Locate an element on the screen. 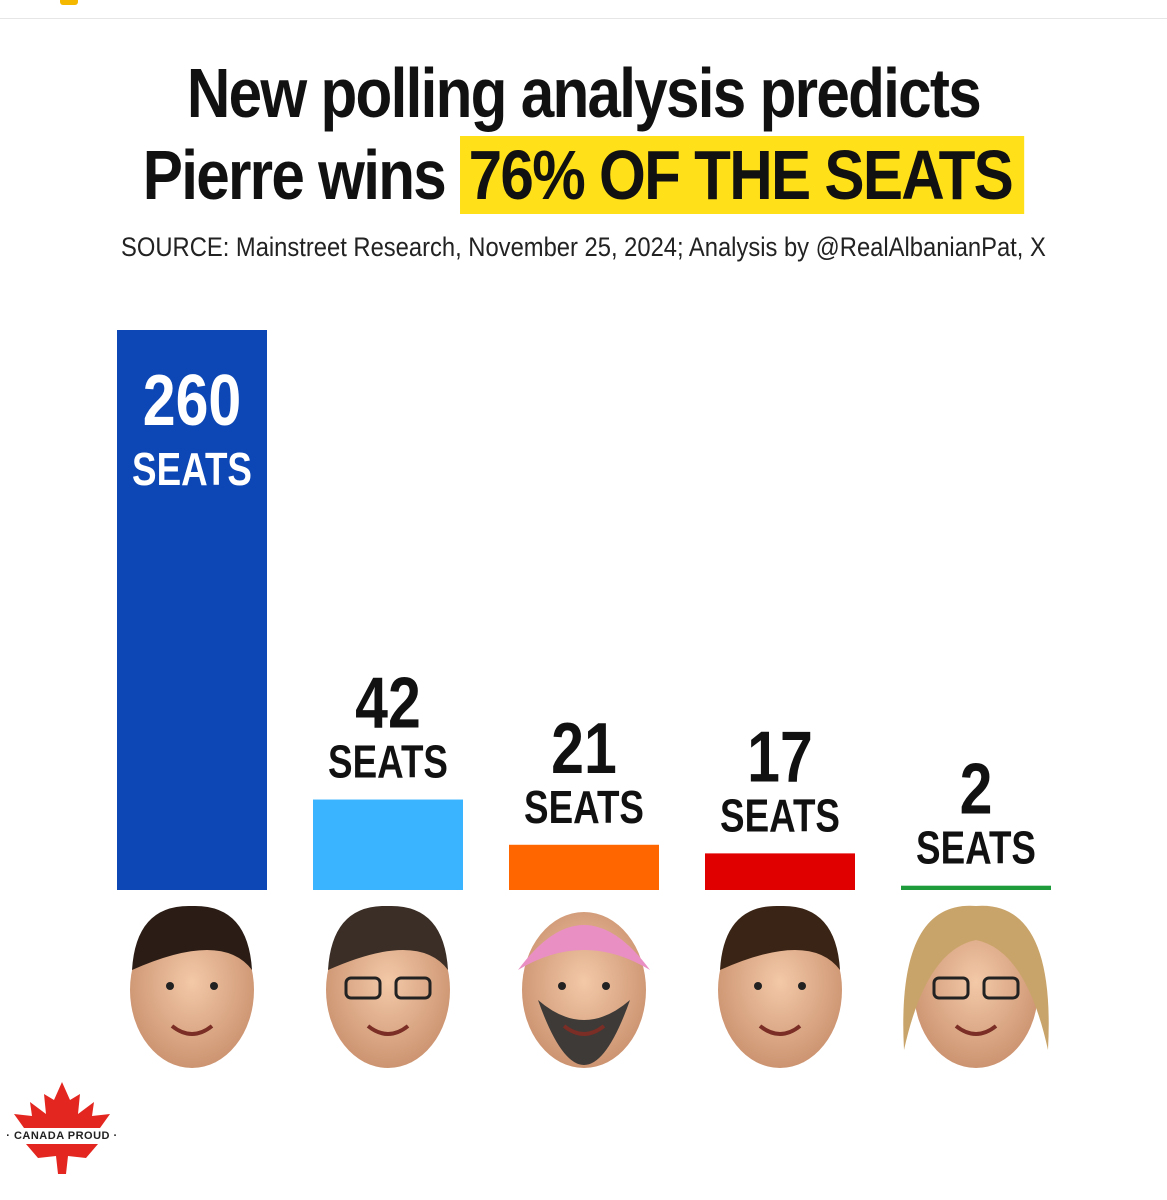  headline-line-2: Pierre wins 76% OF THE SEATS is located at coordinates (584, 175).